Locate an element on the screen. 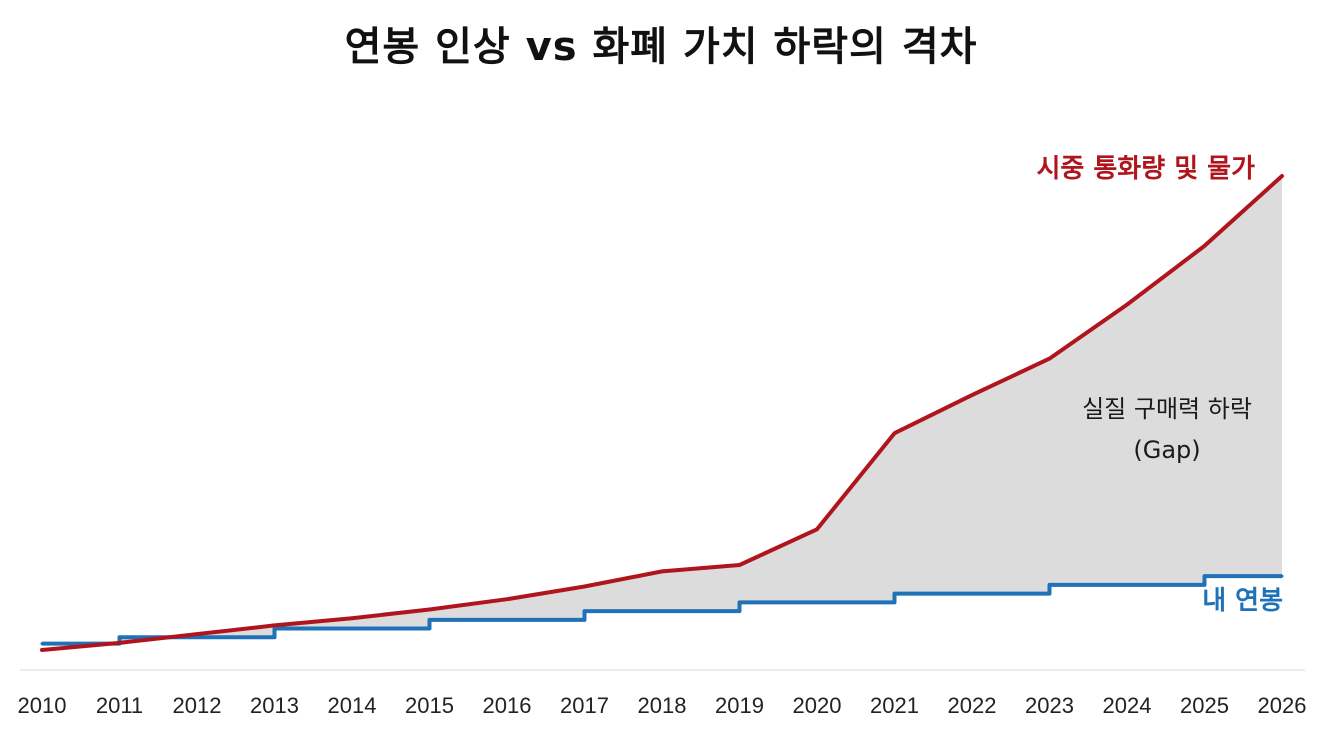 Image resolution: width=1322 pixels, height=729 pixels. x-tick-label-2010: 2010 is located at coordinates (42, 705).